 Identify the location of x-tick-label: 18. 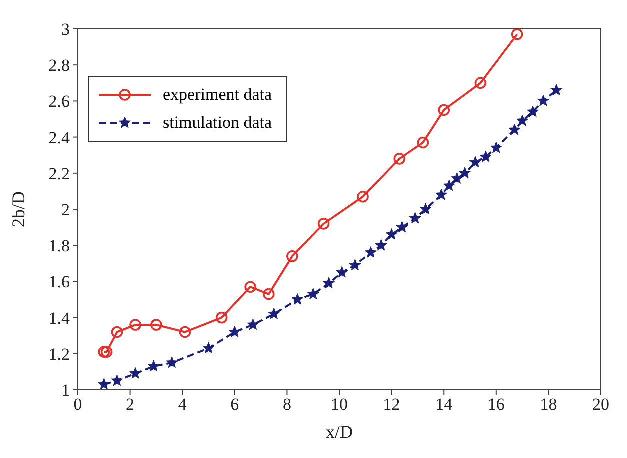
(549, 404).